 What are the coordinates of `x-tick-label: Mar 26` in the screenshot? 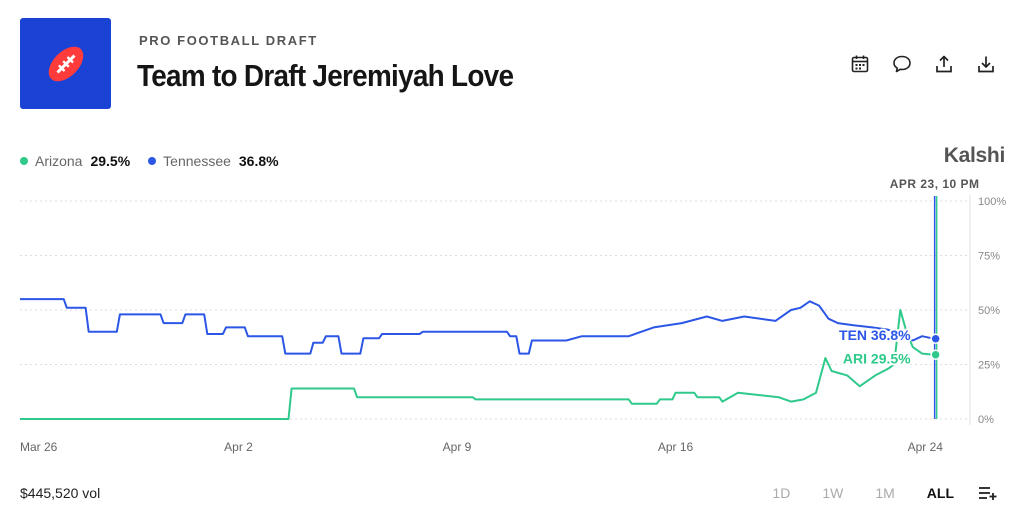 It's located at (39, 447).